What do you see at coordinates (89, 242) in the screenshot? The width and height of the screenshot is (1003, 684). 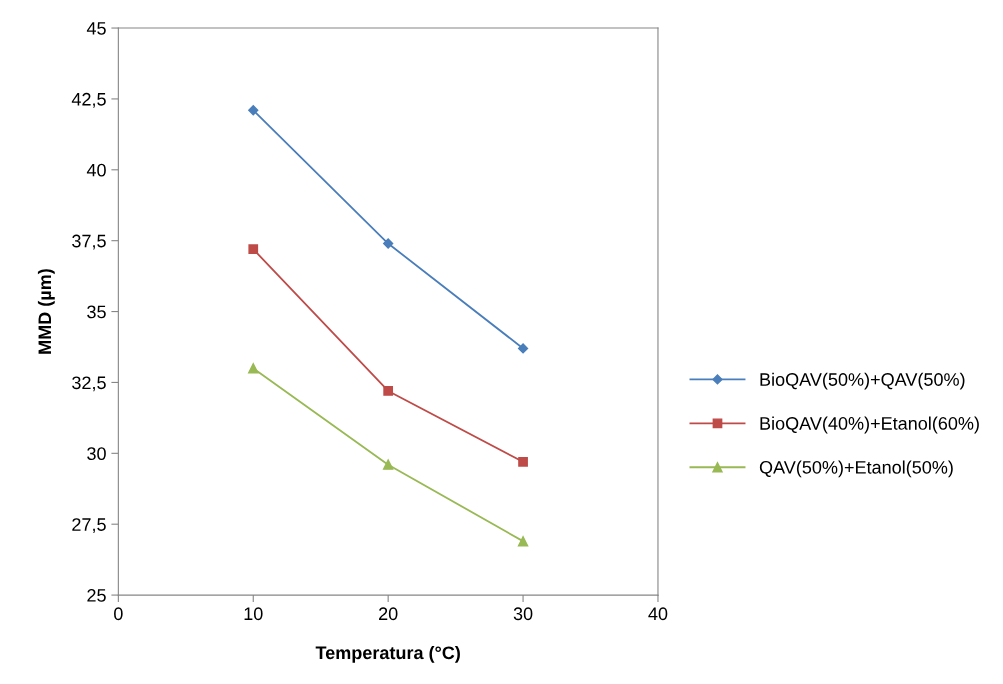 I see `y-tick-label: 37,5` at bounding box center [89, 242].